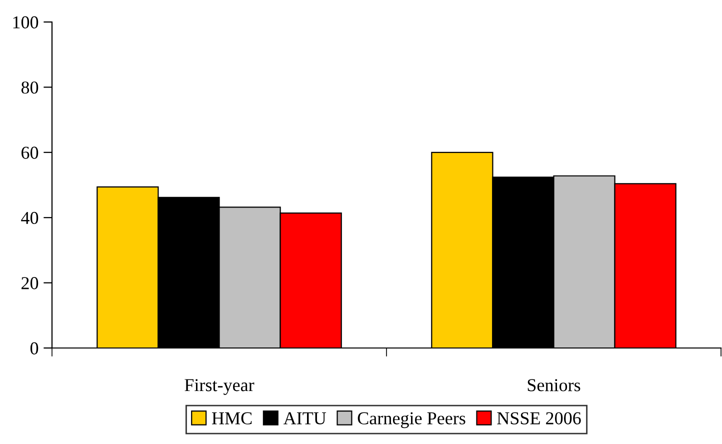 The width and height of the screenshot is (722, 444). I want to click on legend-label: HMC, so click(232, 418).